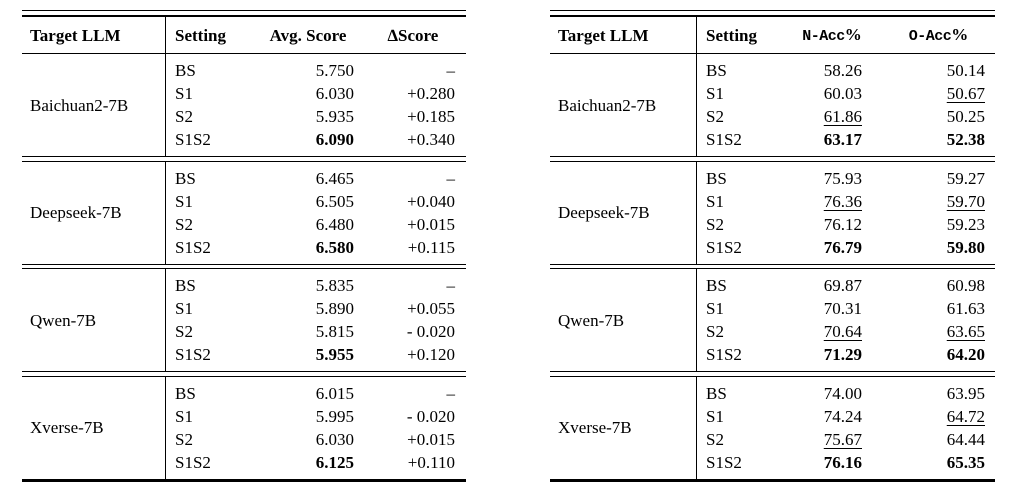 This screenshot has width=1017, height=482. I want to click on metric-value: +0.340, so click(431, 139).